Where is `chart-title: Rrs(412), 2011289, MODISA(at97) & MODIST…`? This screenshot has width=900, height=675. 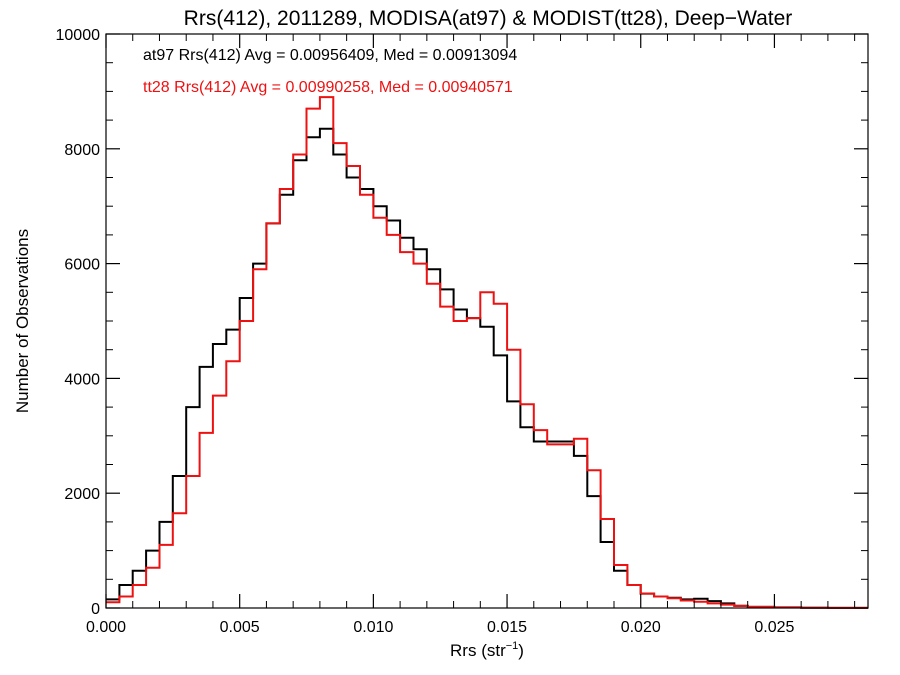 chart-title: Rrs(412), 2011289, MODISA(at97) & MODIST… is located at coordinates (488, 18).